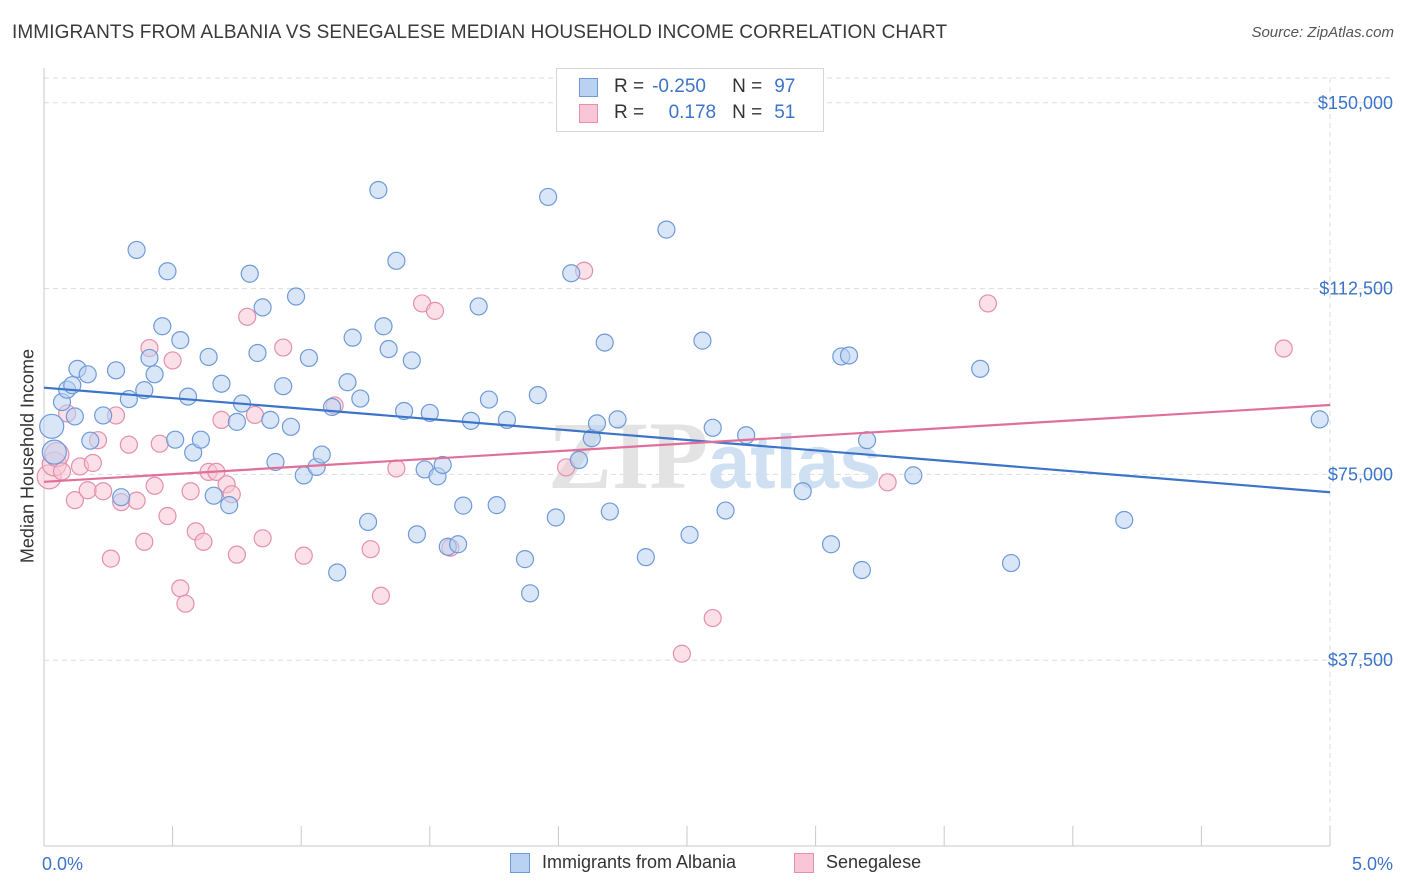  I want to click on y-tick-labels: $37,500 $75,000 $112,500 $150,000, so click(1355, 381).